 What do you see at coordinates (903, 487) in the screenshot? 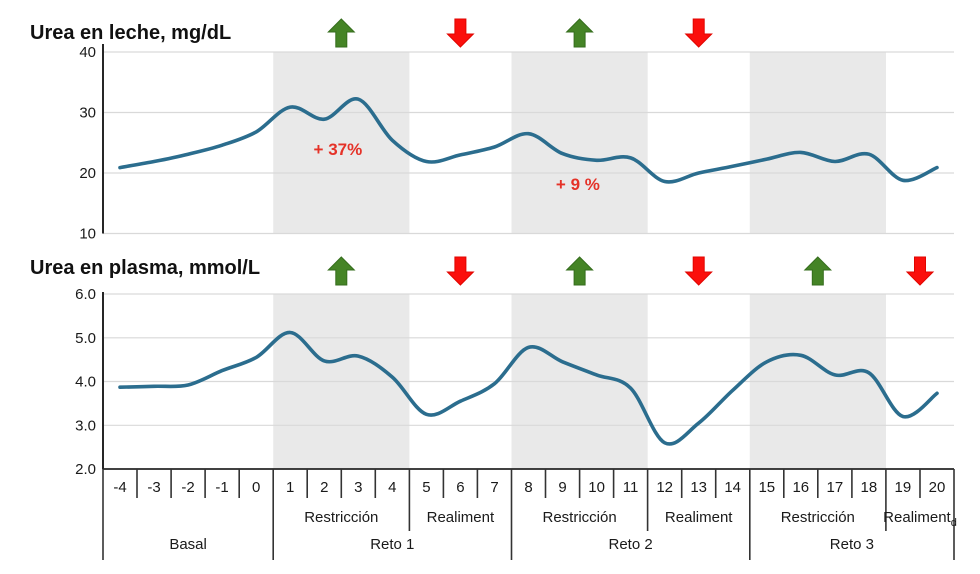
I see `x-tick-label: 19` at bounding box center [903, 487].